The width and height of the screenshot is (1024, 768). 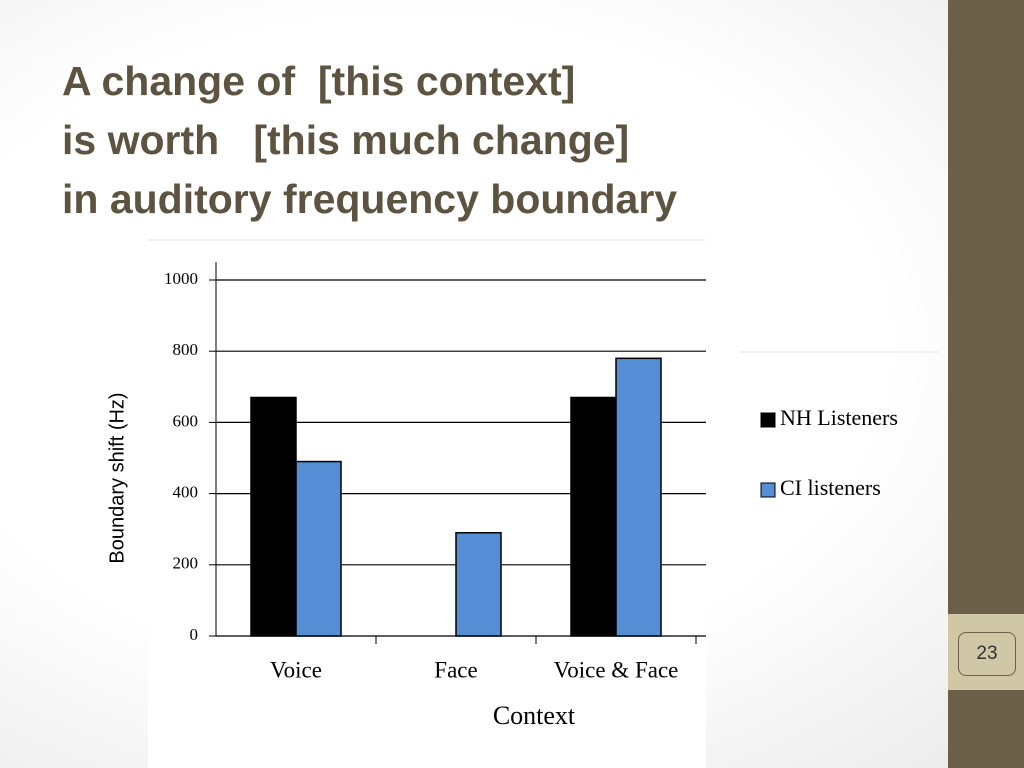 What do you see at coordinates (616, 669) in the screenshot?
I see `x-tick-label: Voice & Face` at bounding box center [616, 669].